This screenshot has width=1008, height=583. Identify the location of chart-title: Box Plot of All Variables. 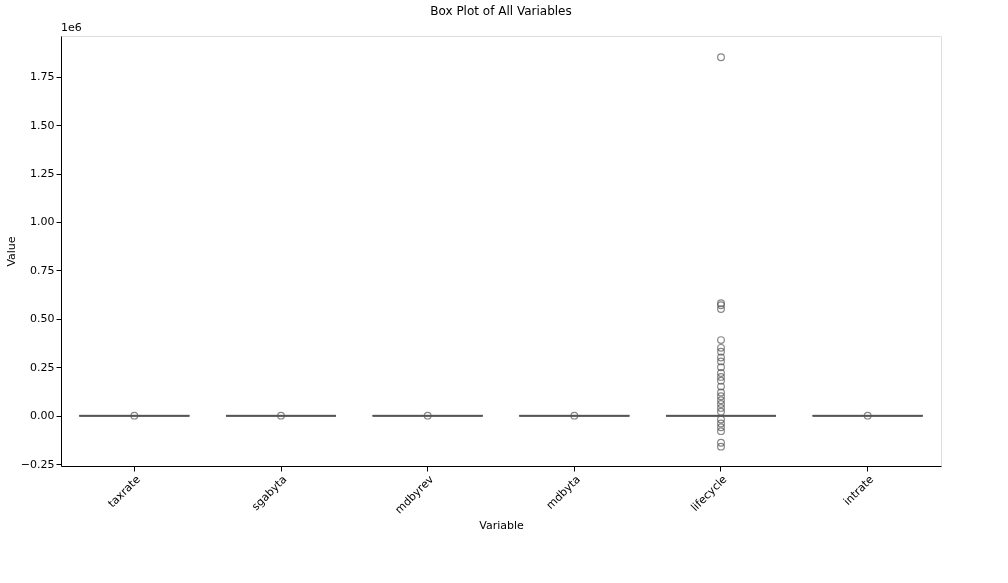
(501, 11).